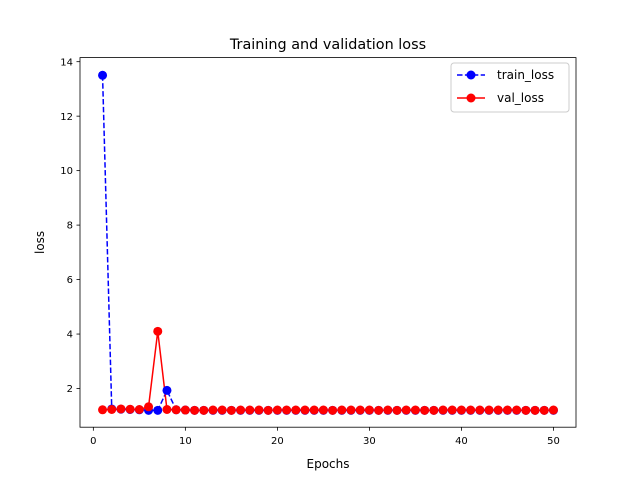 This screenshot has width=640, height=480. I want to click on y-tick-label: 10, so click(66, 171).